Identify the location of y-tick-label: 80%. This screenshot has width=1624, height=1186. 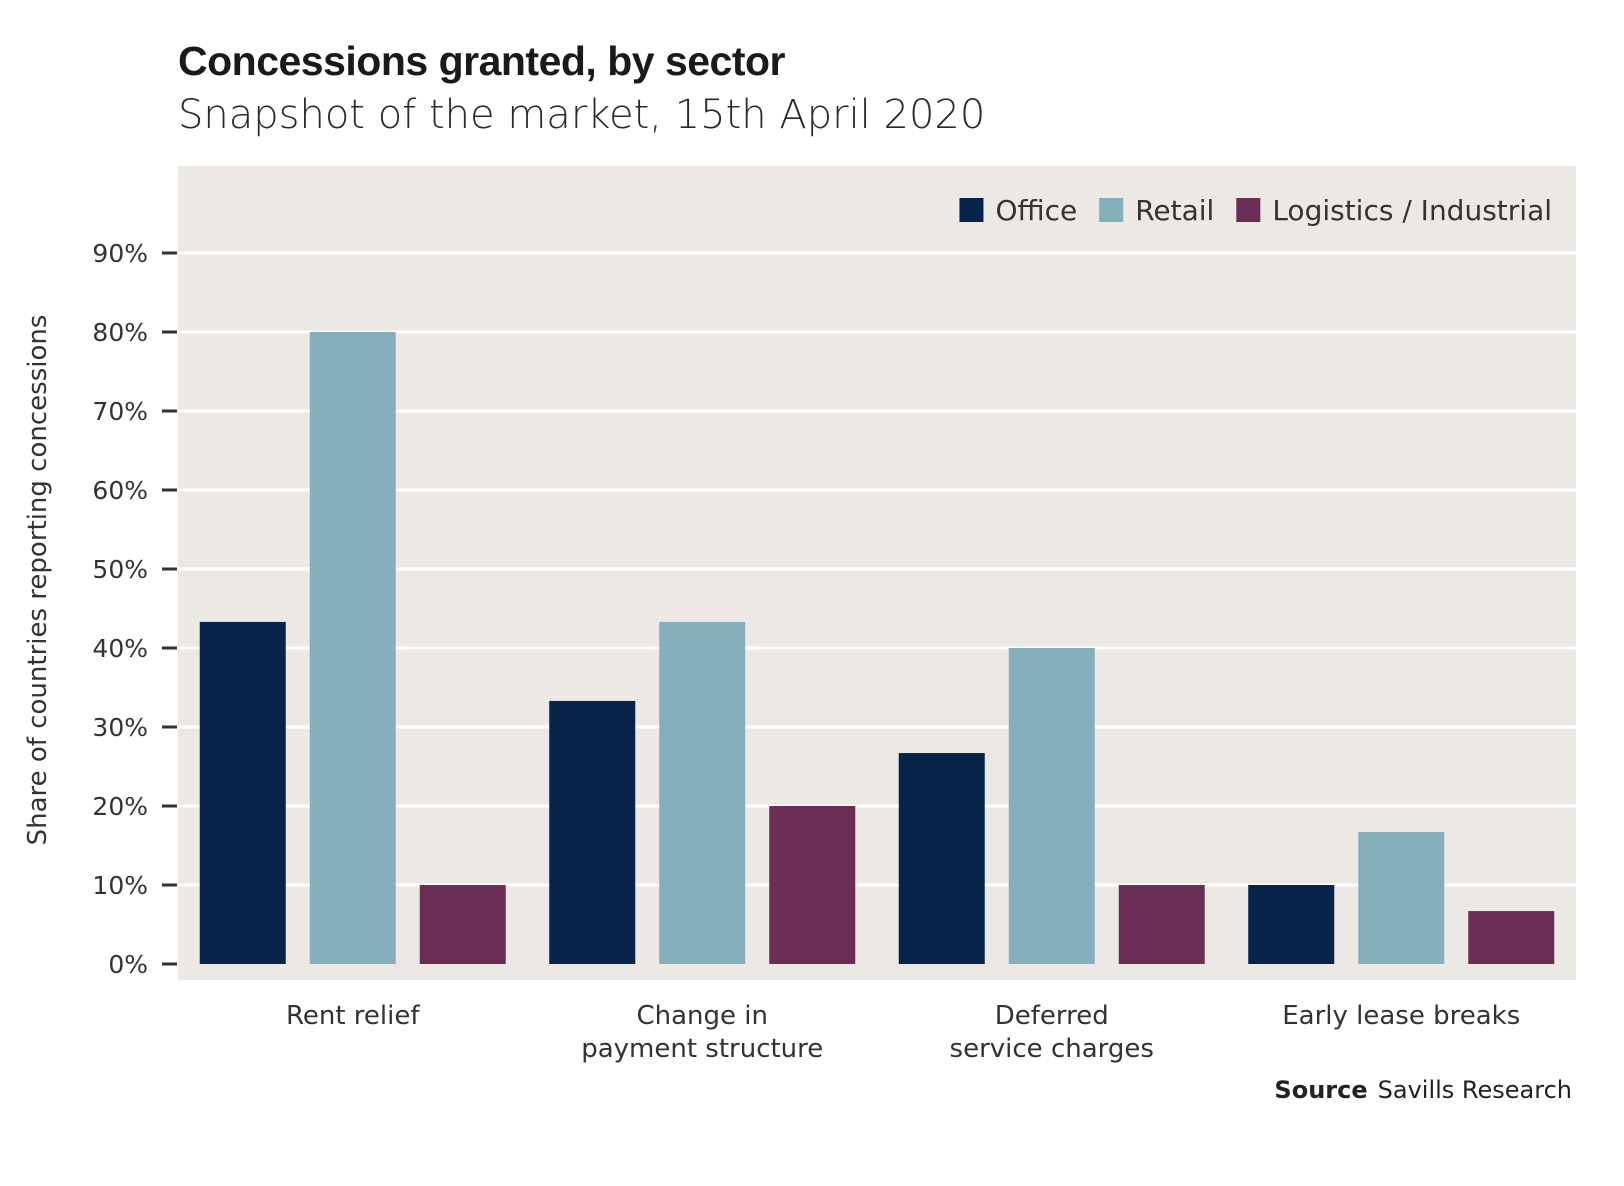
(120, 332).